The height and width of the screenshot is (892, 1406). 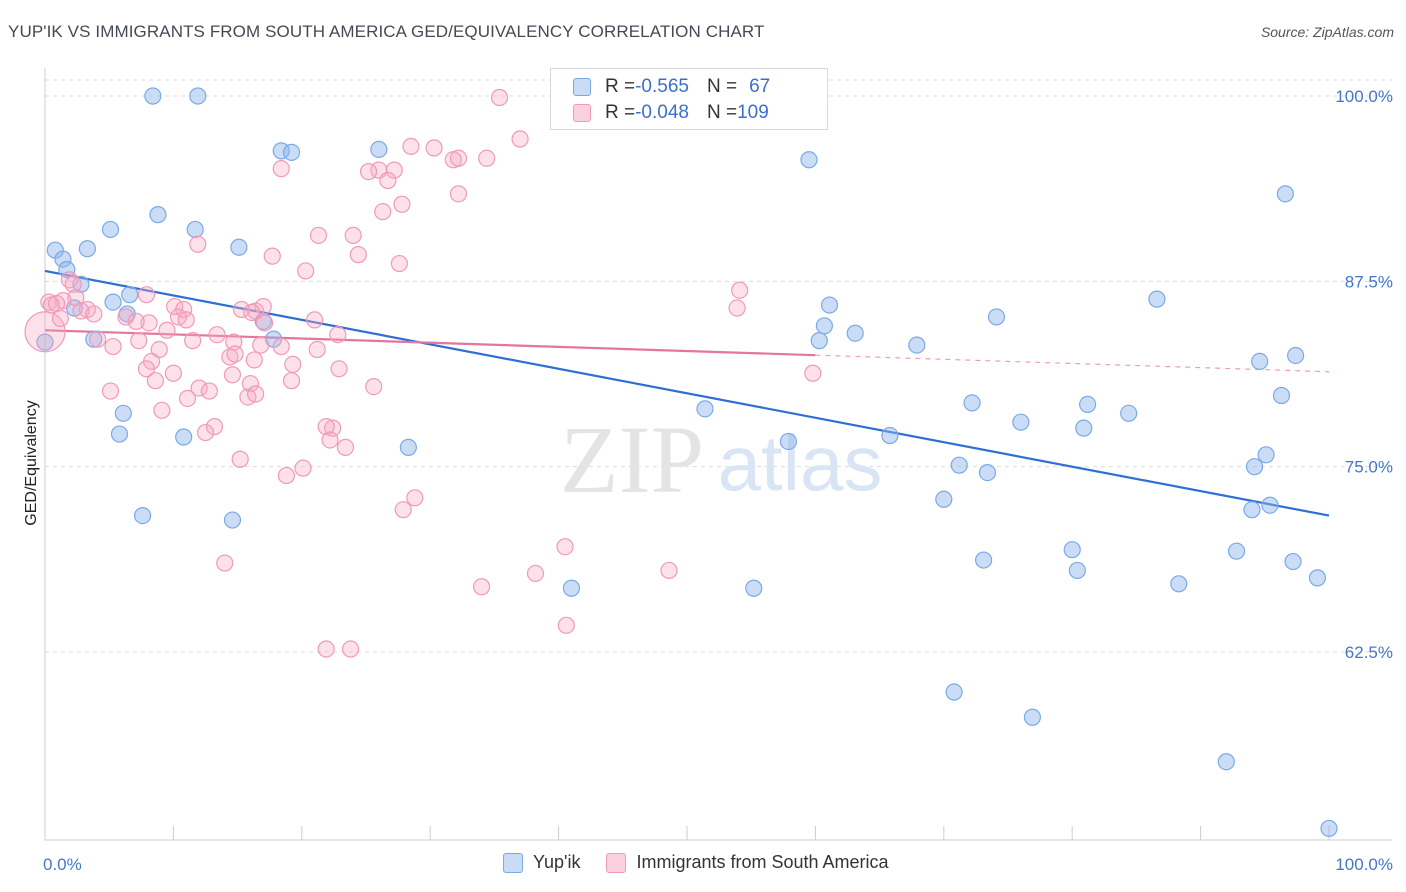 I want to click on series-swatch-south-america, so click(x=616, y=862).